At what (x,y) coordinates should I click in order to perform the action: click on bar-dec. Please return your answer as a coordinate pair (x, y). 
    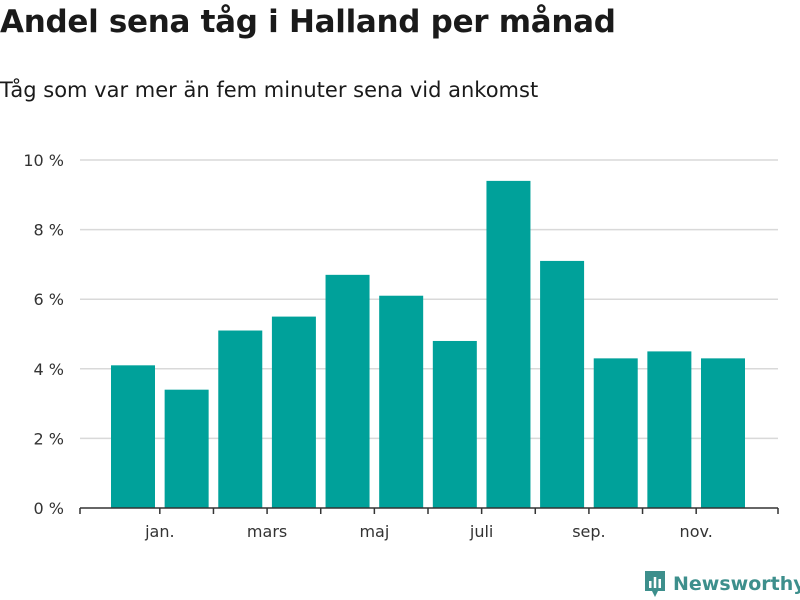
    Looking at the image, I should click on (133, 436).